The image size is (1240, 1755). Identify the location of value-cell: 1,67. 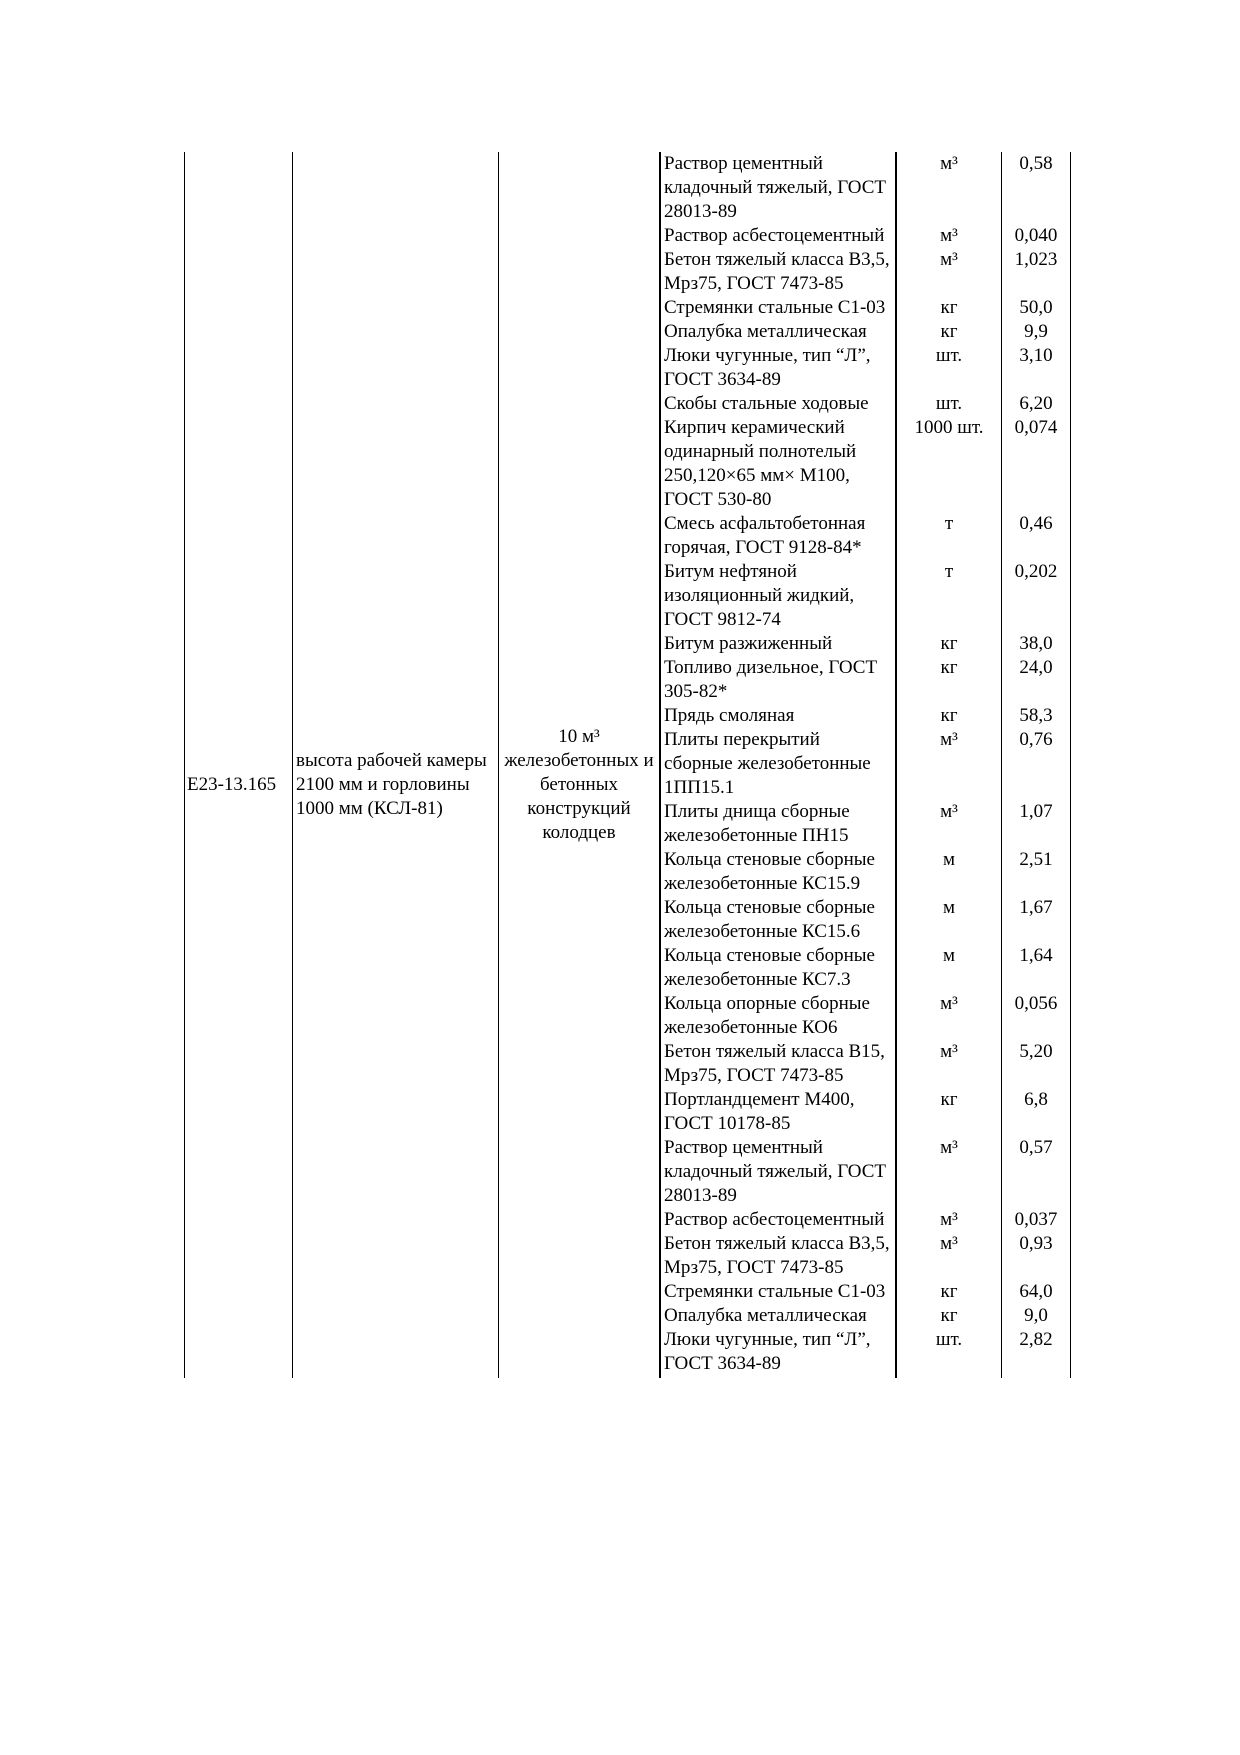
(1036, 920).